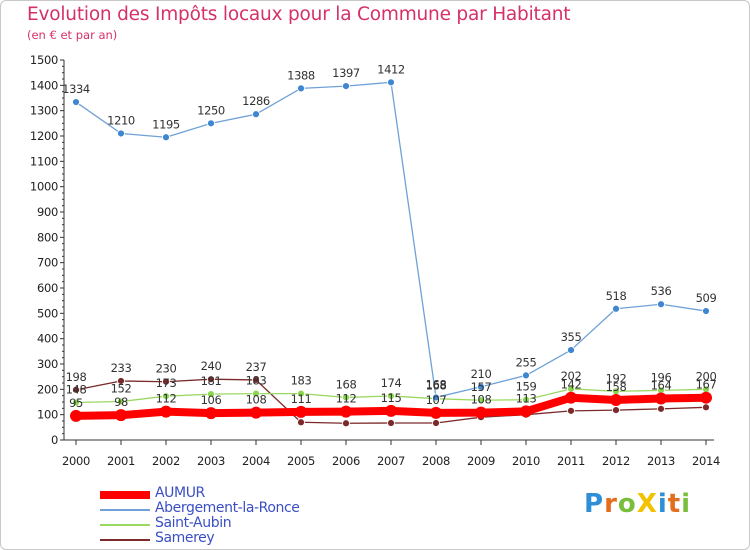 This screenshot has height=550, width=750. What do you see at coordinates (346, 461) in the screenshot?
I see `x-tick-label: 2006` at bounding box center [346, 461].